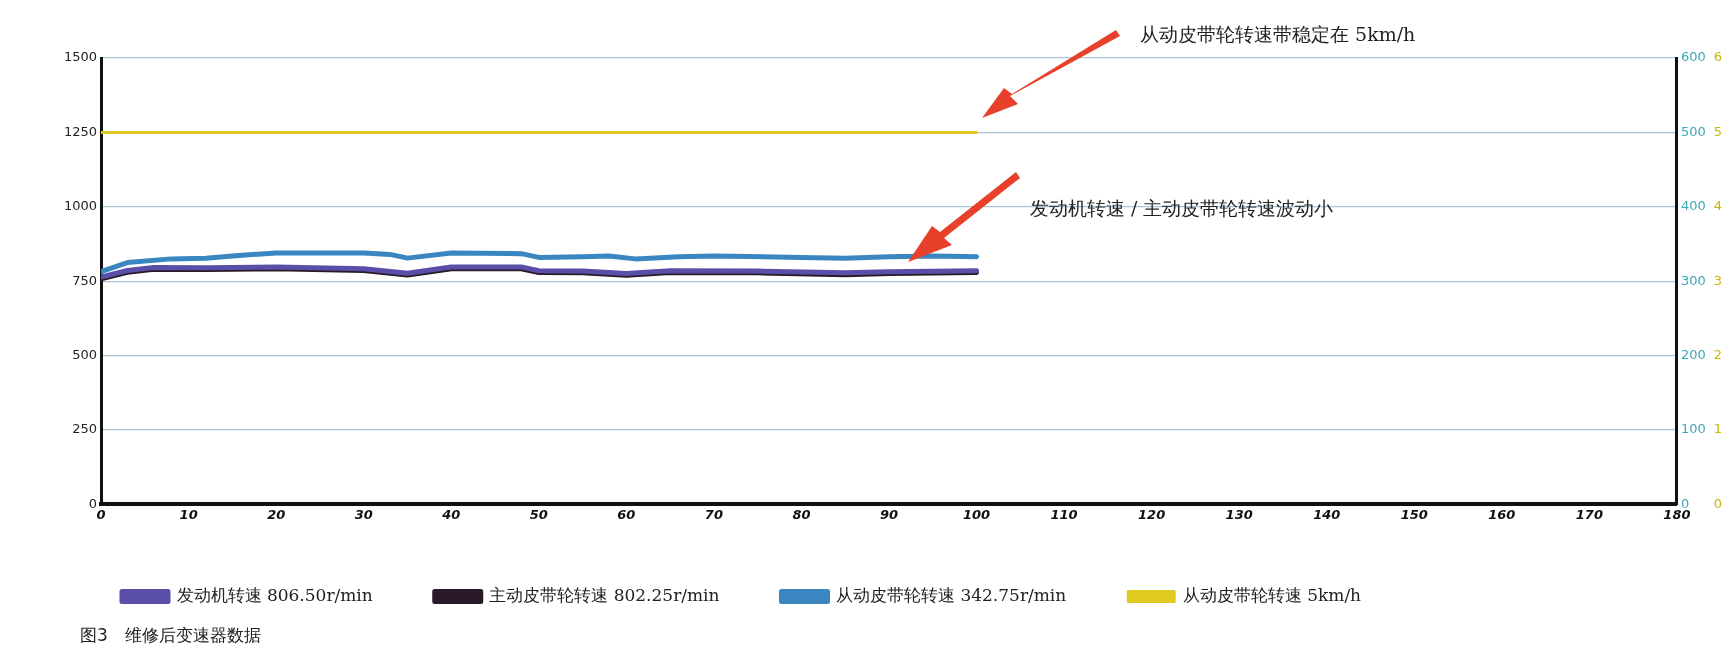  What do you see at coordinates (1278, 34) in the screenshot?
I see `text: 从动皮带轮转速带稳定在 5km/h` at bounding box center [1278, 34].